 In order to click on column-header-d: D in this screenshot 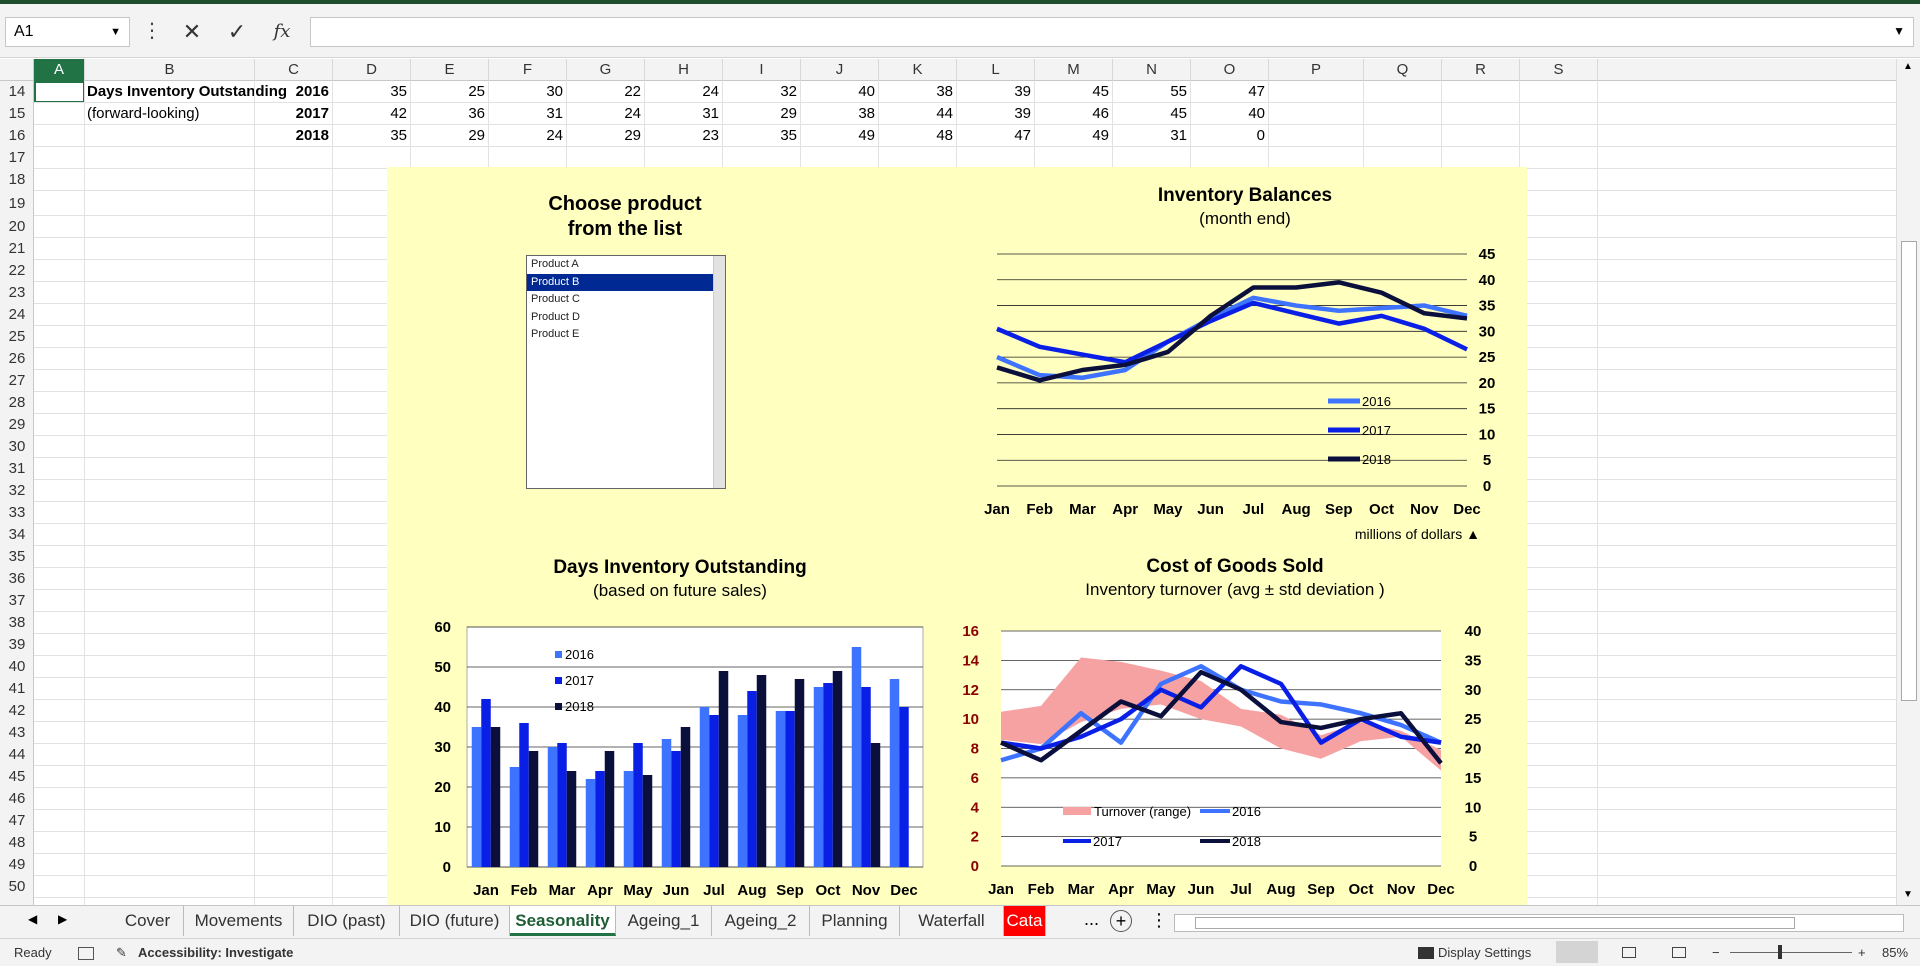, I will do `click(372, 70)`.